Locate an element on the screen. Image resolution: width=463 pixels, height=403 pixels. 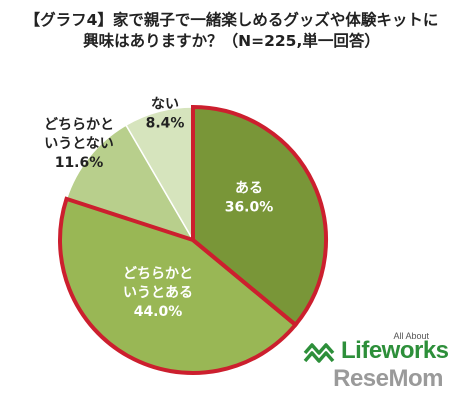
chart-title-line-2: 興味はありますか？（N=225,単一回答） is located at coordinates (231, 41).